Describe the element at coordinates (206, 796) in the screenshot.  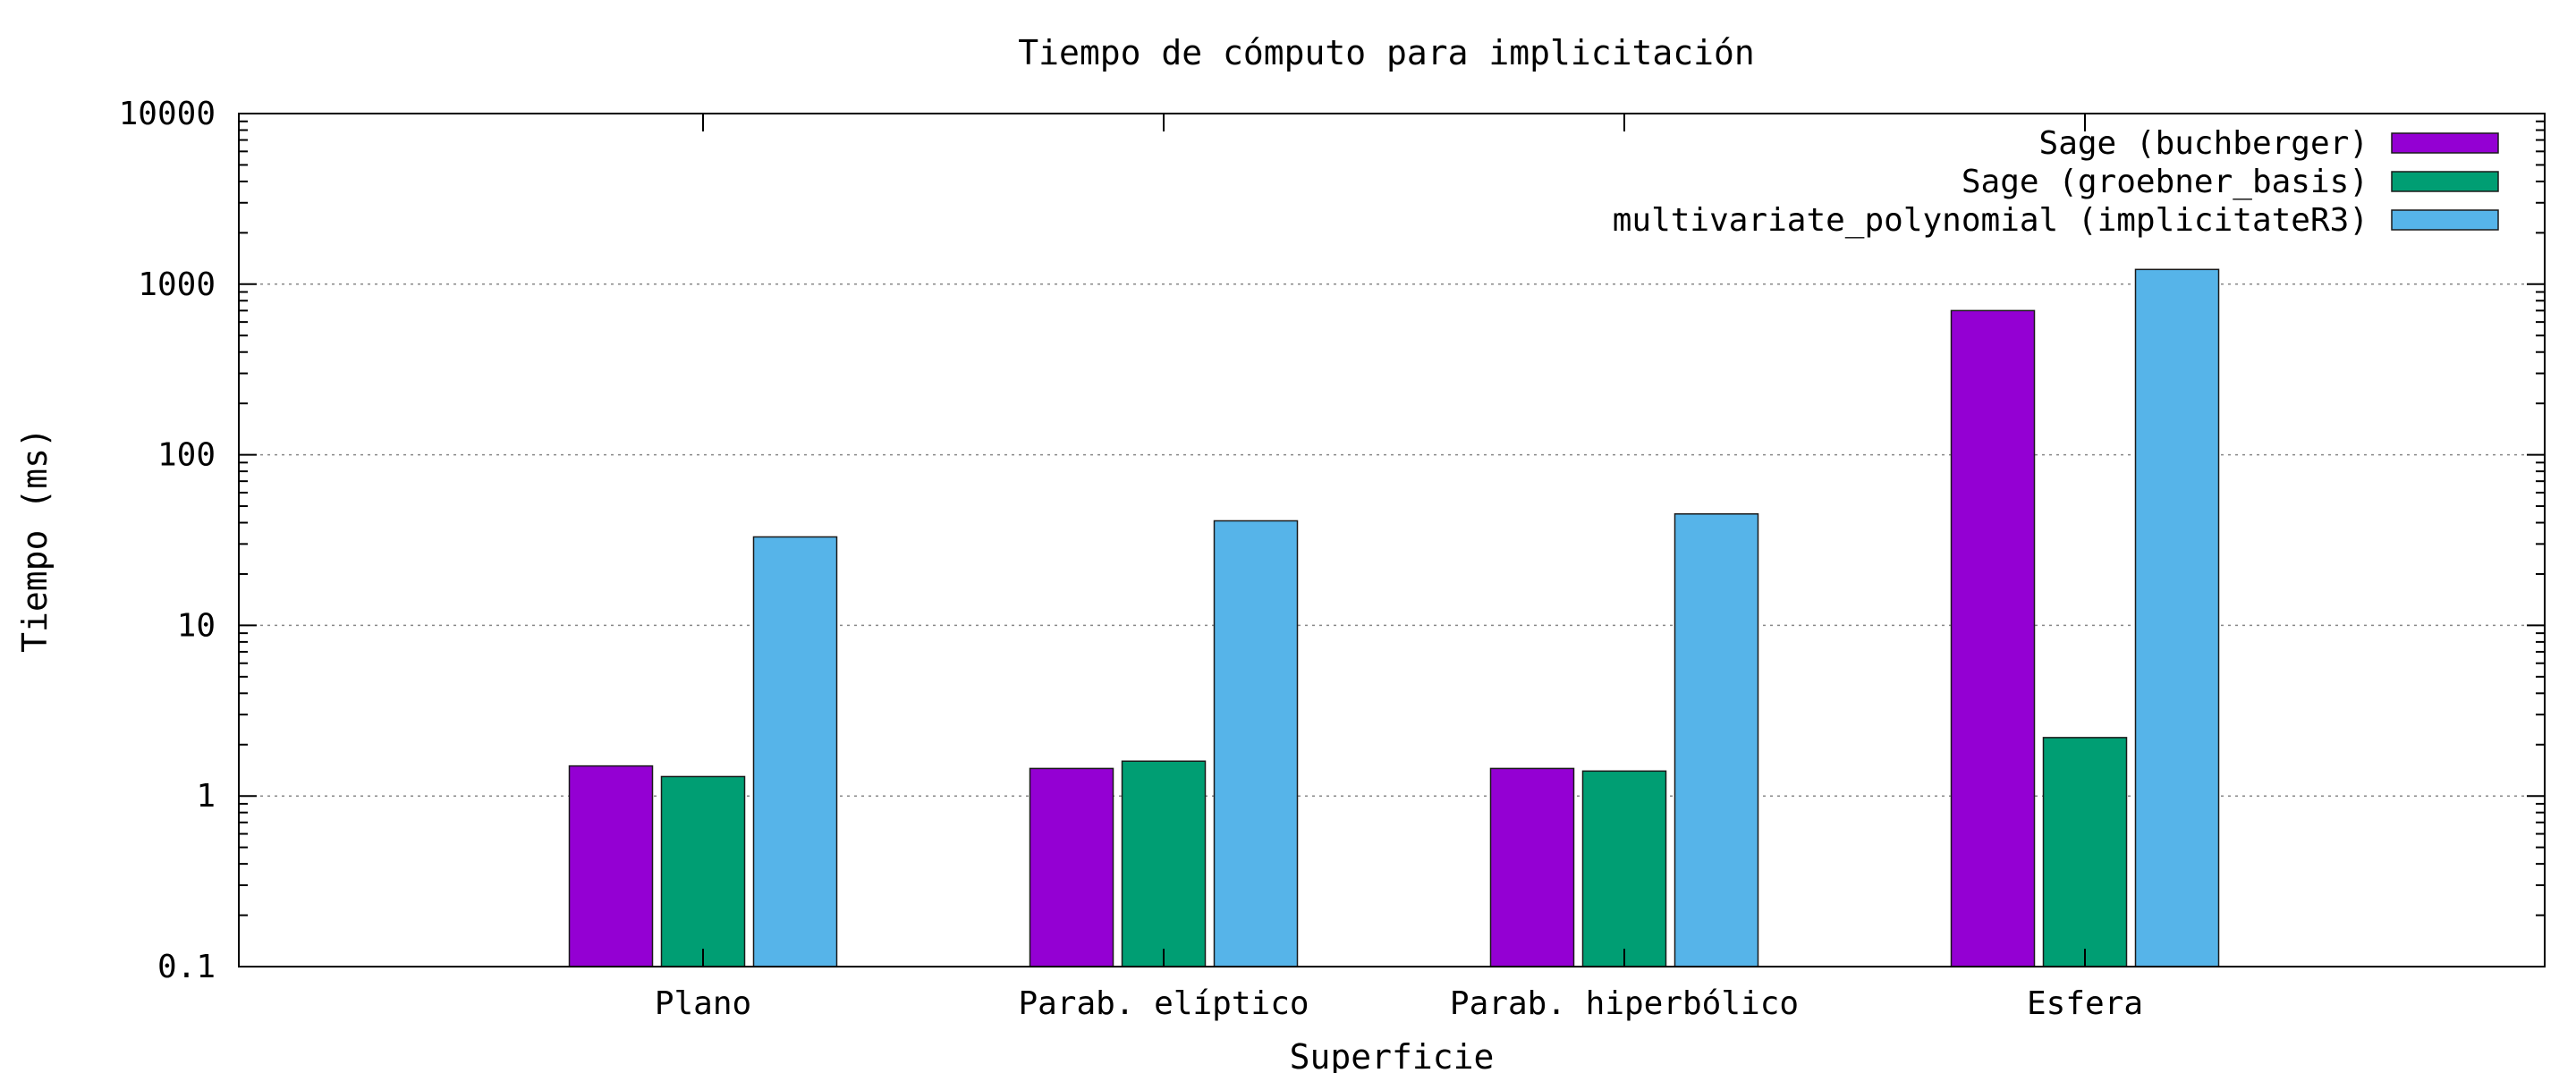
I see `y-tick-label: 1` at that location.